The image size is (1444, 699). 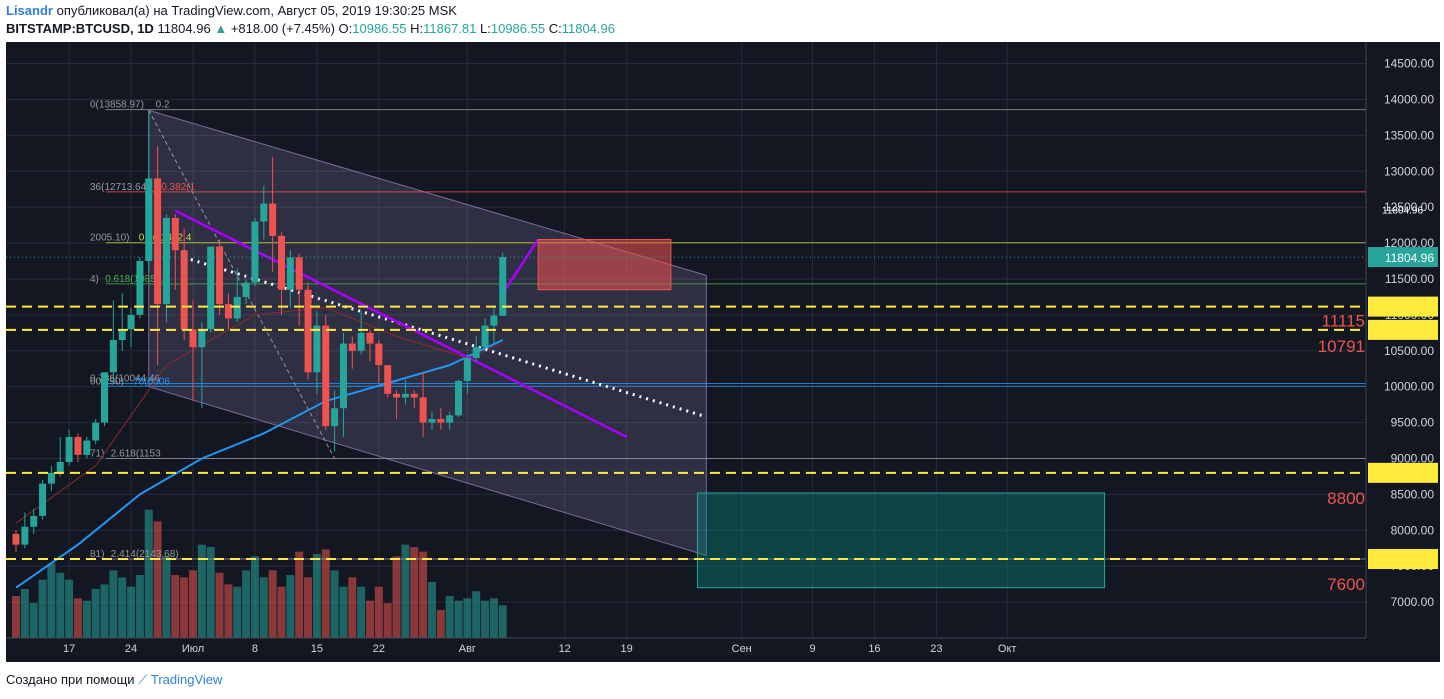 I want to click on low-value: 10986.55, so click(x=518, y=28).